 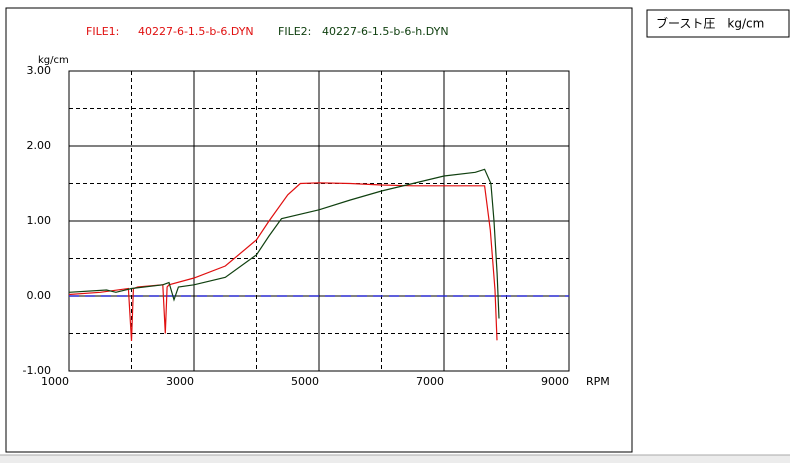 I want to click on y-tick-label: 2.00, so click(x=39, y=145).